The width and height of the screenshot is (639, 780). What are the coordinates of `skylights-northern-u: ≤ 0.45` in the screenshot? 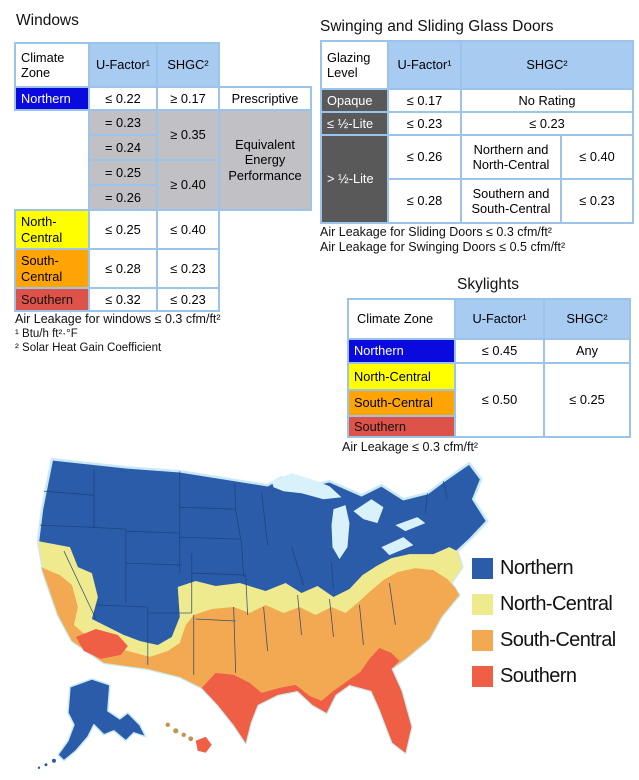 It's located at (499, 351).